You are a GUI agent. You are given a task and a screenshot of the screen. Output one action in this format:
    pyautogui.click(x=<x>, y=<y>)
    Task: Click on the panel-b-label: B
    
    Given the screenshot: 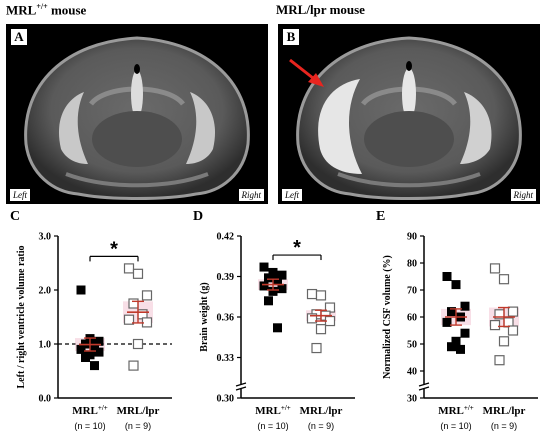 What is the action you would take?
    pyautogui.click(x=291, y=37)
    